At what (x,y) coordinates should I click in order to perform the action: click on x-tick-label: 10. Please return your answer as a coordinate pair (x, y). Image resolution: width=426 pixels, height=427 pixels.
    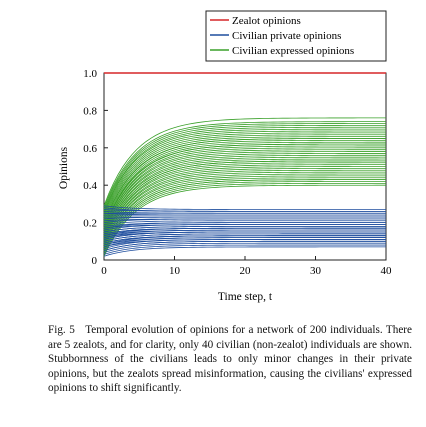
    Looking at the image, I should click on (175, 271).